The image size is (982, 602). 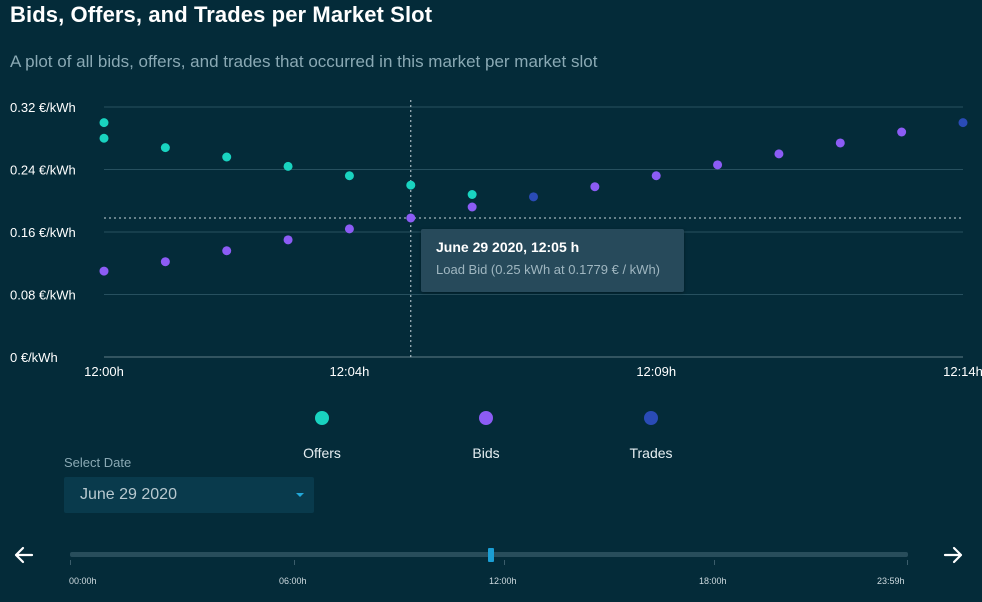 I want to click on legend-label-offers: Offers, so click(x=322, y=453).